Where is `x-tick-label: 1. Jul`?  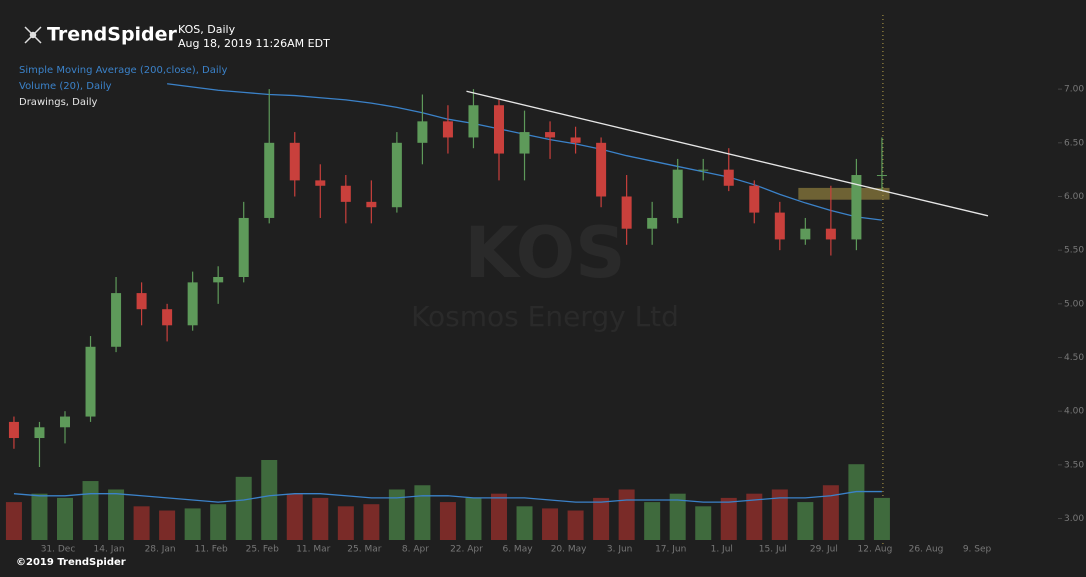
x-tick-label: 1. Jul is located at coordinates (722, 550).